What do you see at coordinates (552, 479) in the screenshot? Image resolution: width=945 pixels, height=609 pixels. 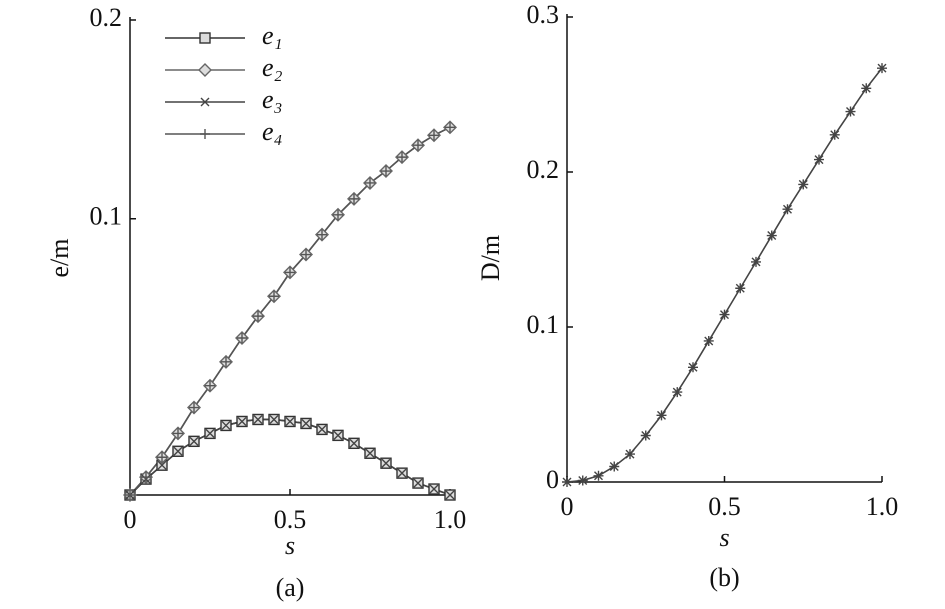 I see `y-tick-label: 0` at bounding box center [552, 479].